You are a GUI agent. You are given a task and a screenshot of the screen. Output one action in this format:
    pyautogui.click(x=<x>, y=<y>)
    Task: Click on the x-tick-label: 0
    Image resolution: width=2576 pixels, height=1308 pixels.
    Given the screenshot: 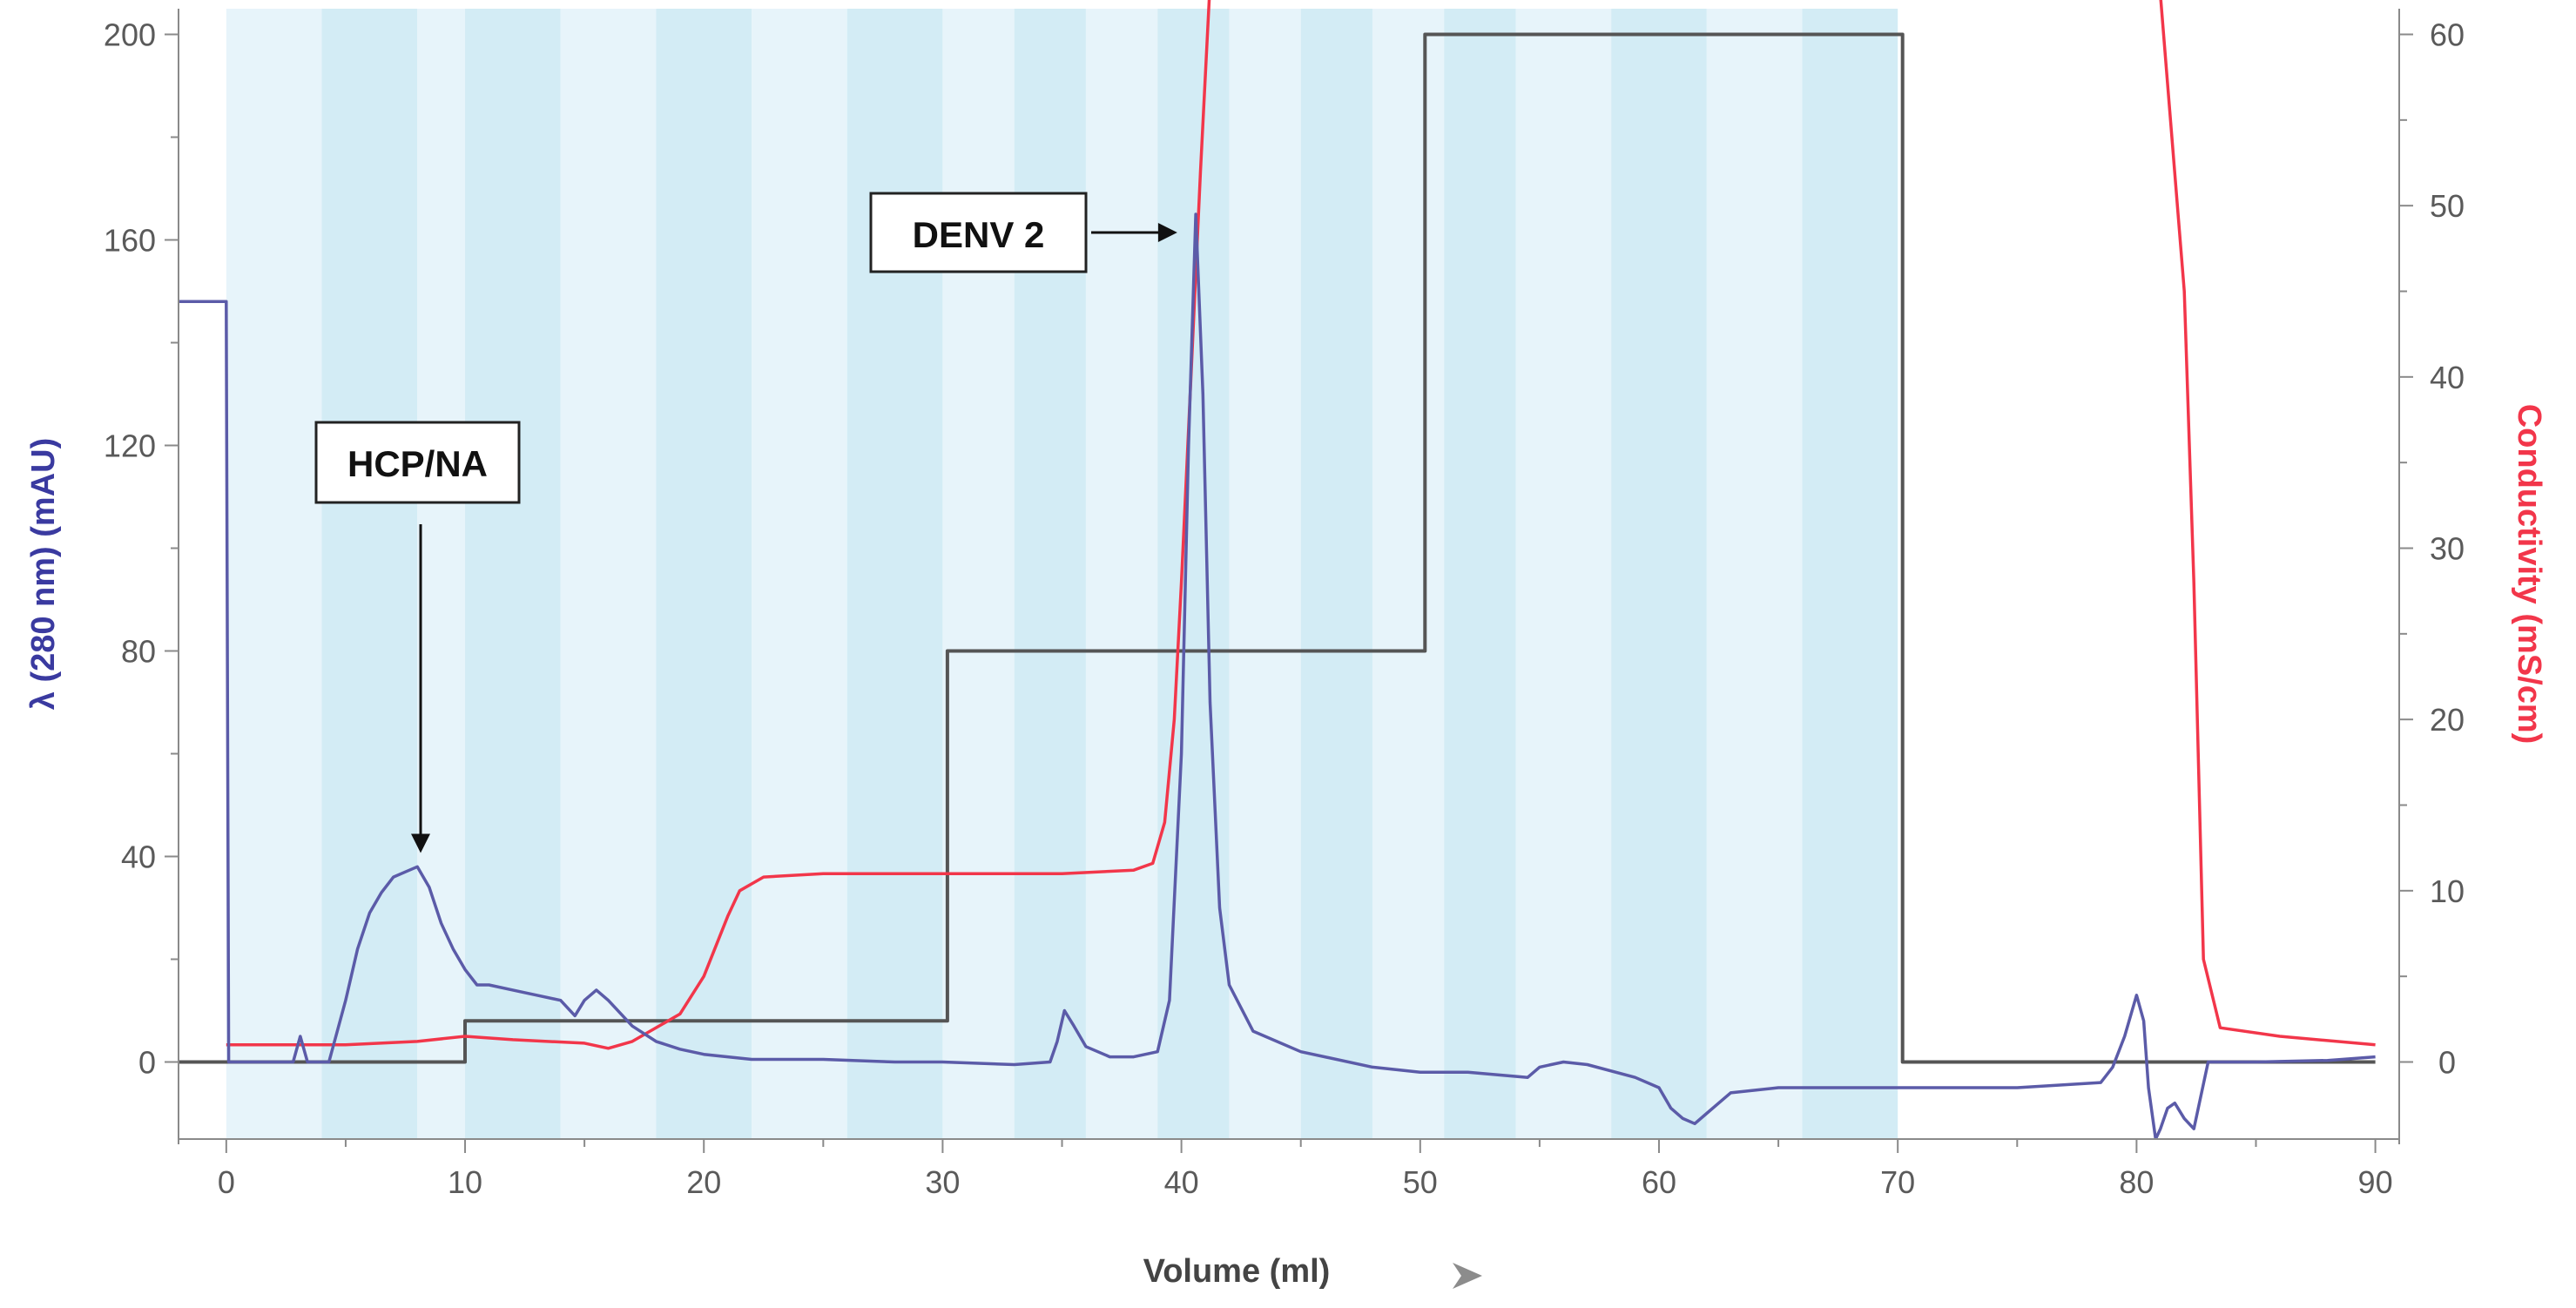 What is the action you would take?
    pyautogui.click(x=227, y=1182)
    